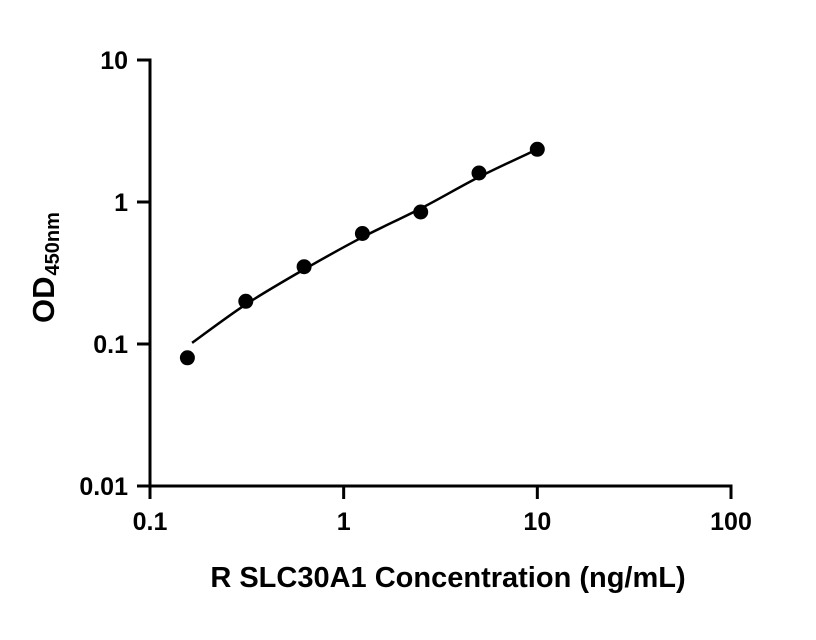 The image size is (816, 640). Describe the element at coordinates (110, 345) in the screenshot. I see `y-tick-label: 0.1` at that location.